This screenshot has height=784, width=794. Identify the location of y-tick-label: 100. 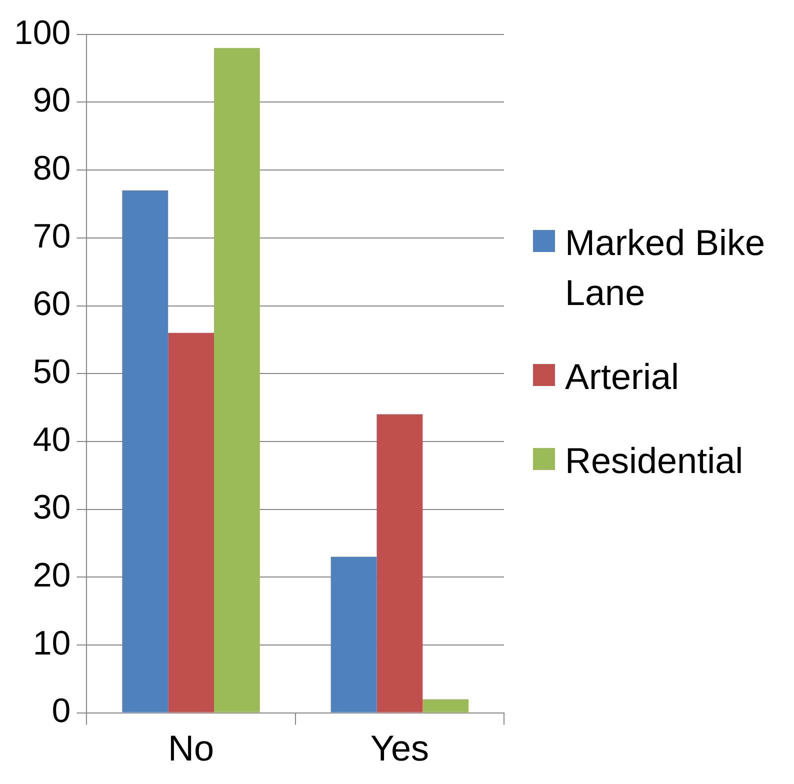
(42, 33).